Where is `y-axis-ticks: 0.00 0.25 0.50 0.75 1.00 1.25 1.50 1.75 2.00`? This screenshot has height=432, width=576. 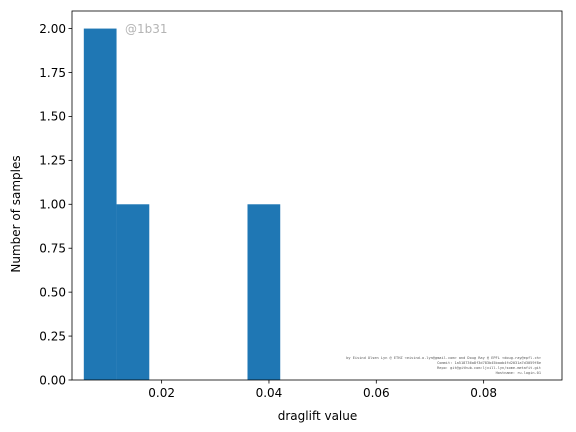
y-axis-ticks: 0.00 0.25 0.50 0.75 1.00 1.25 1.50 1.75 2.00 is located at coordinates (55, 204).